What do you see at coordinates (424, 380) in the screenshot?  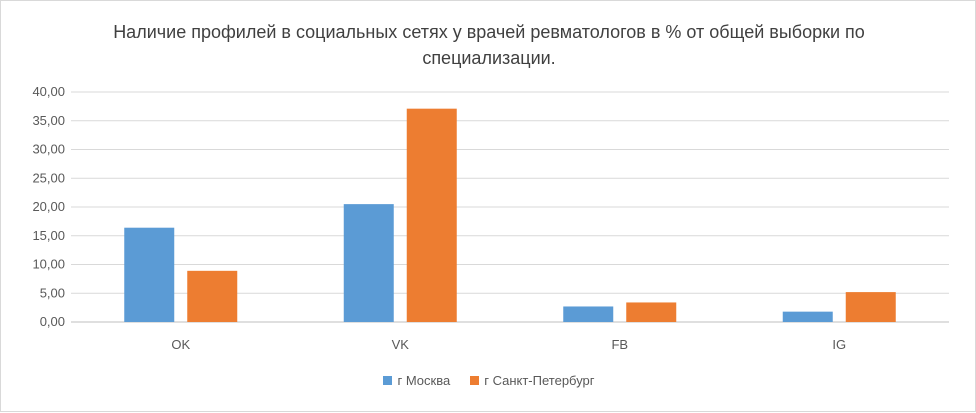 I see `legend-label-moscow: г Москва` at bounding box center [424, 380].